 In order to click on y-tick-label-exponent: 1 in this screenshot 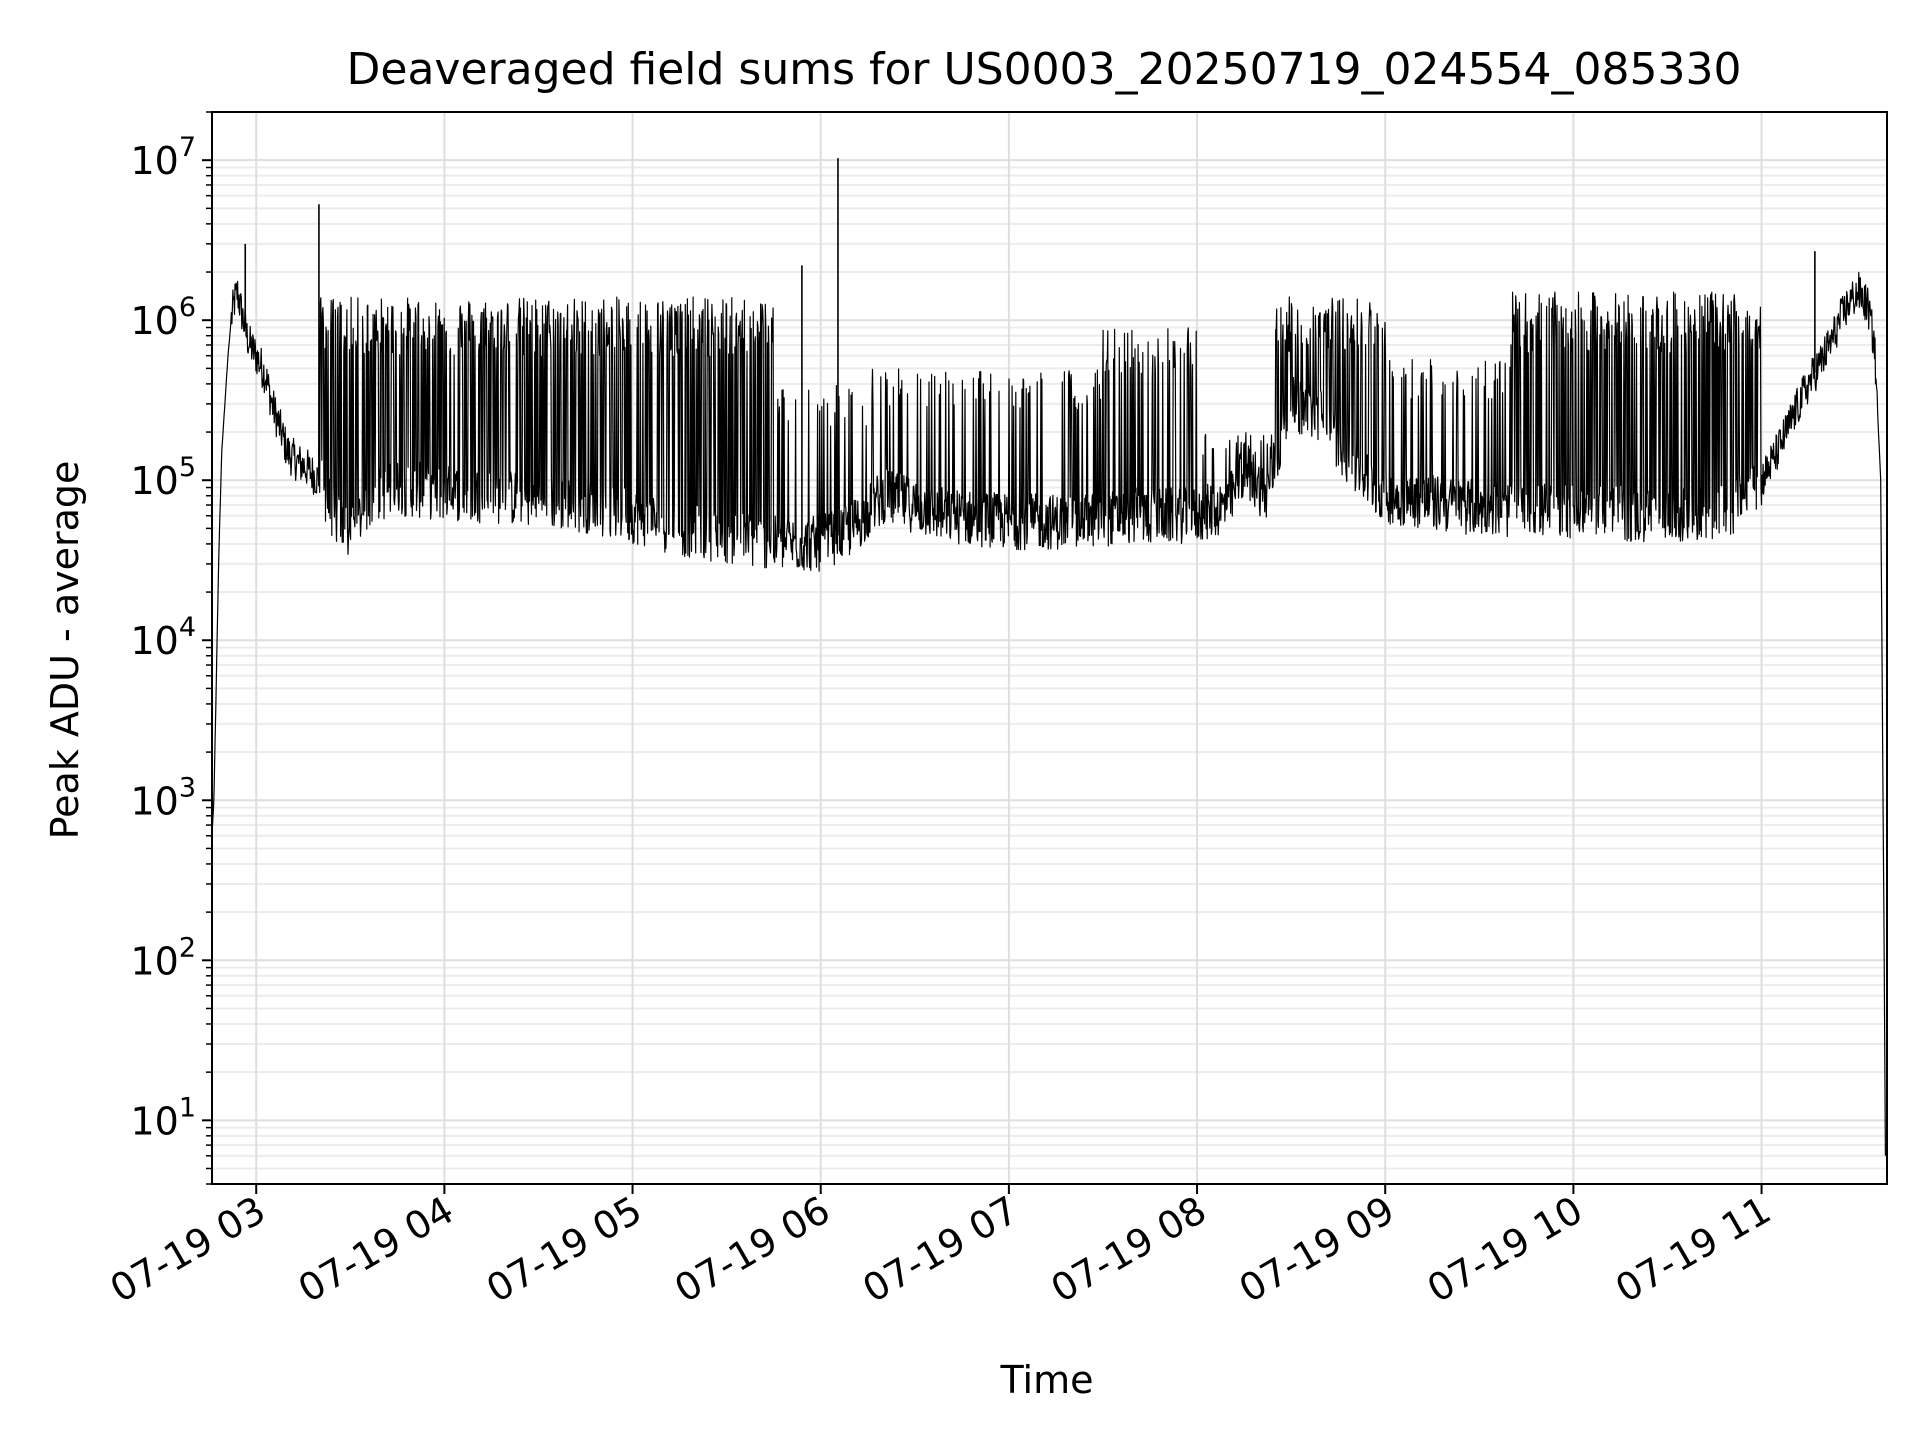, I will do `click(187, 1107)`.